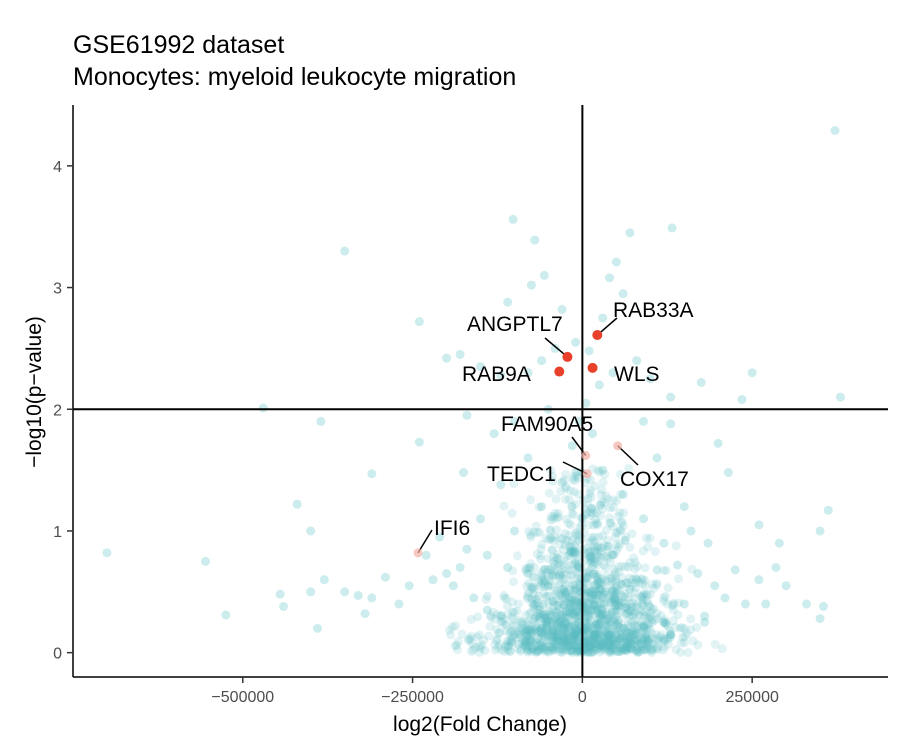 This screenshot has height=742, width=912. I want to click on x-tick-label: −250000, so click(412, 697).